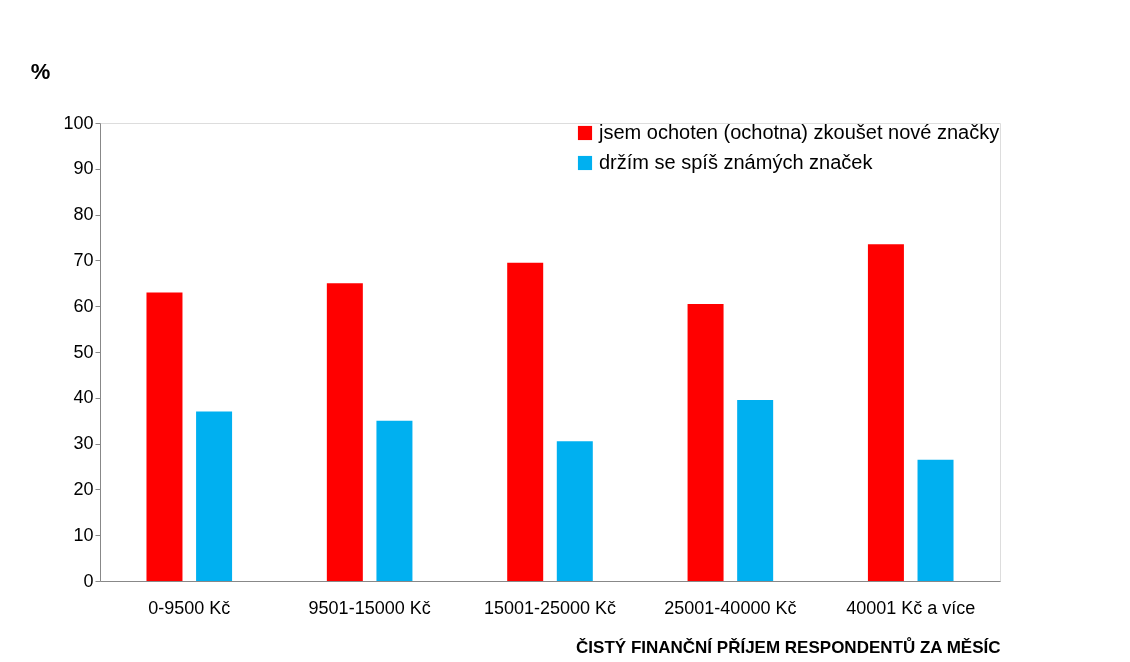 This screenshot has width=1130, height=662. Describe the element at coordinates (83, 351) in the screenshot. I see `y-tick-label: 50` at that location.